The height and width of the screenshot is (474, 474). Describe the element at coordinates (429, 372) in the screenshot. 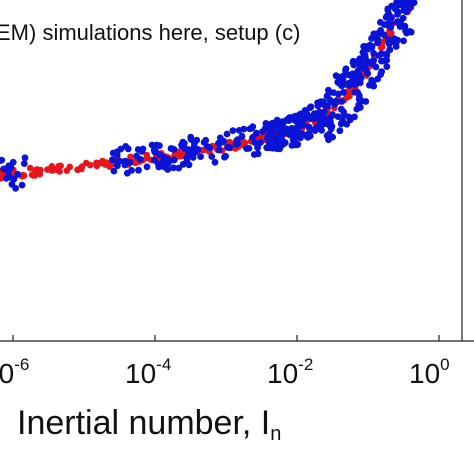

I see `x-tick-label: 10⁰` at that location.